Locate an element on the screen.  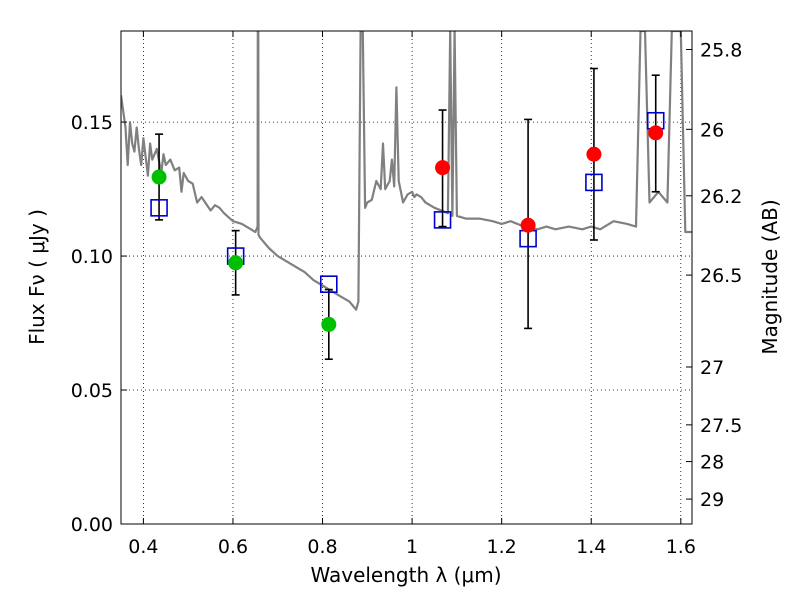
x-axis-title: Wavelength λ (μm) is located at coordinates (405, 575).